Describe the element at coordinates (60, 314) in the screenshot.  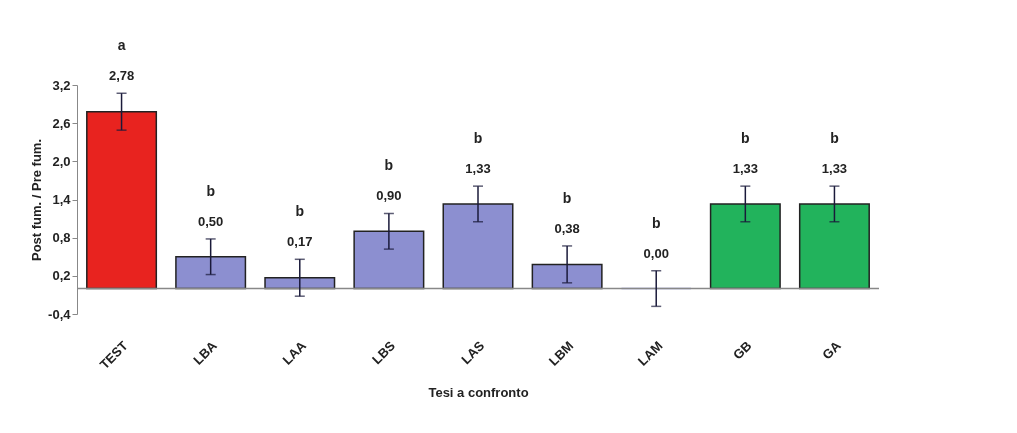
I see `y-tick-label: -0,4` at that location.